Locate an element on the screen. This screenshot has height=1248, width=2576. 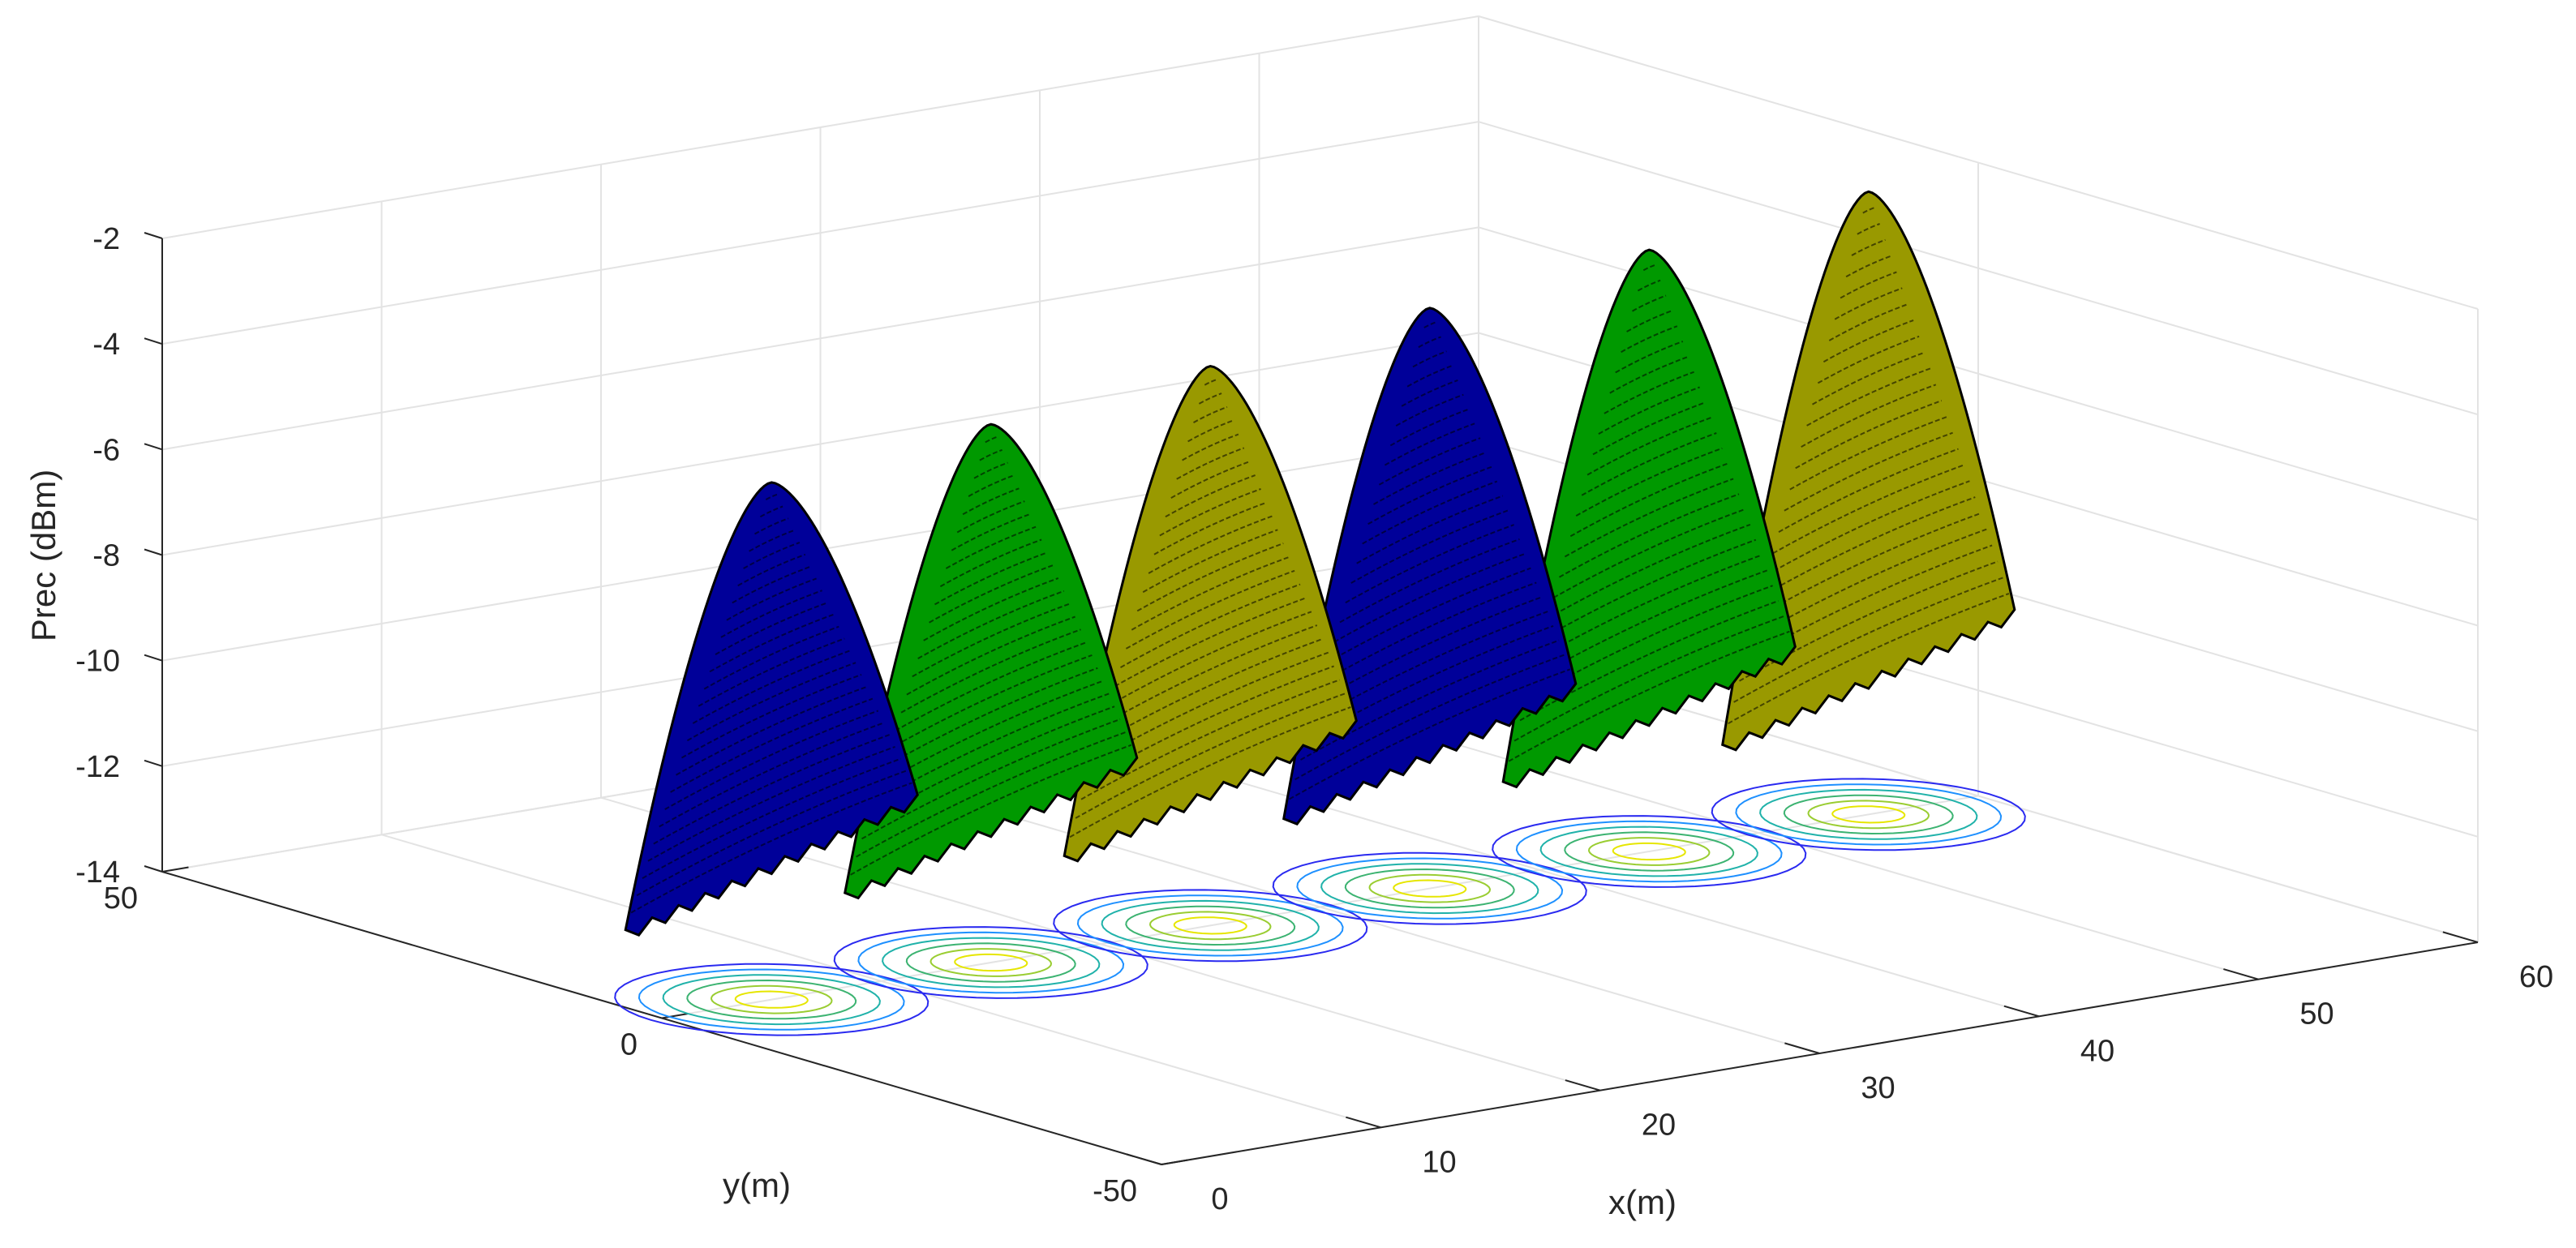
x-tick-label: 40 is located at coordinates (2097, 1051).